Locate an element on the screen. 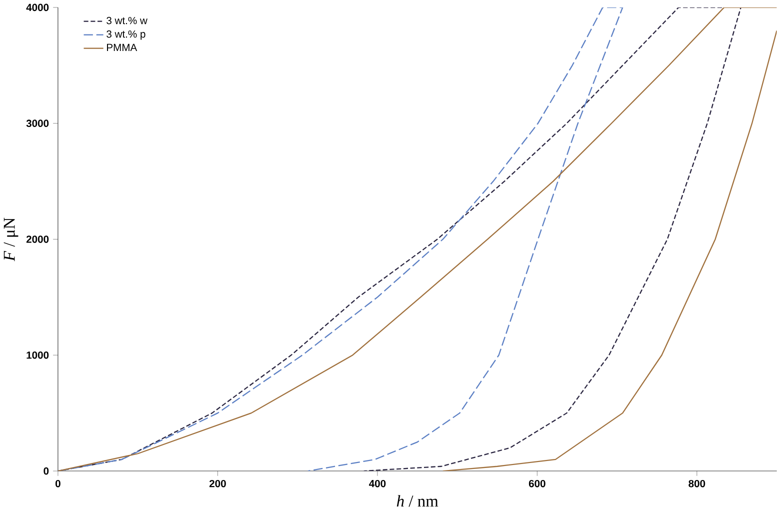 The width and height of the screenshot is (777, 511). y-tick-label: 1000 is located at coordinates (37, 356).